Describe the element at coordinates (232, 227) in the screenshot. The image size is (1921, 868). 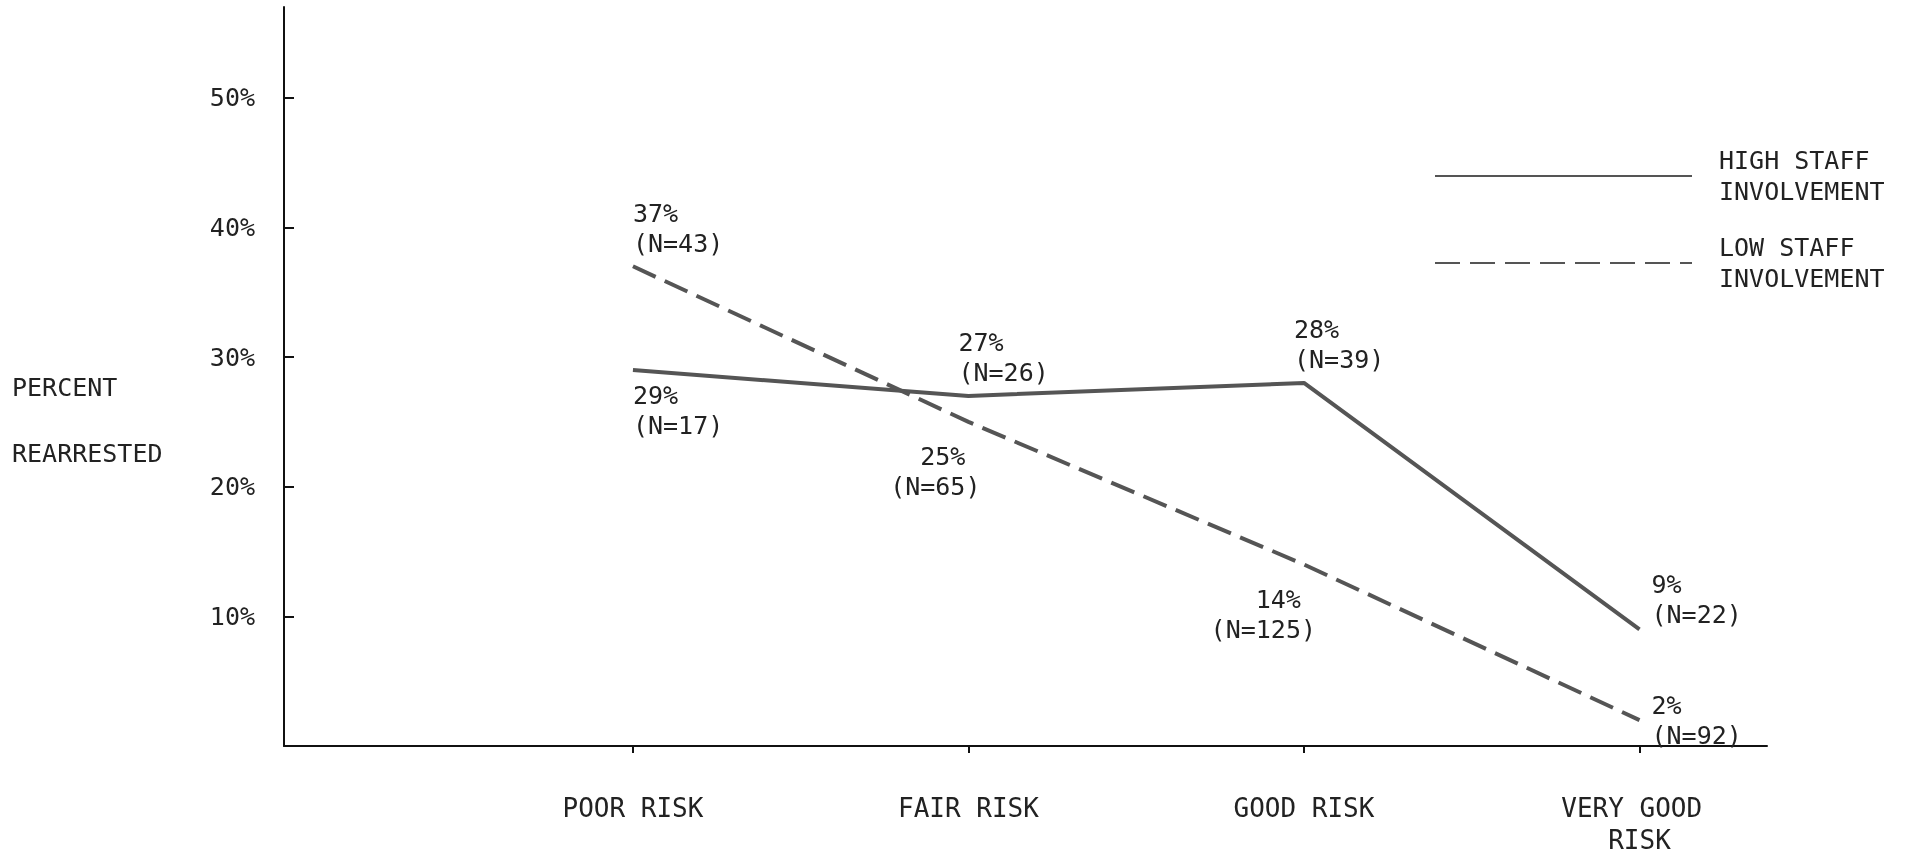
I see `y-tick-label: 40%` at that location.